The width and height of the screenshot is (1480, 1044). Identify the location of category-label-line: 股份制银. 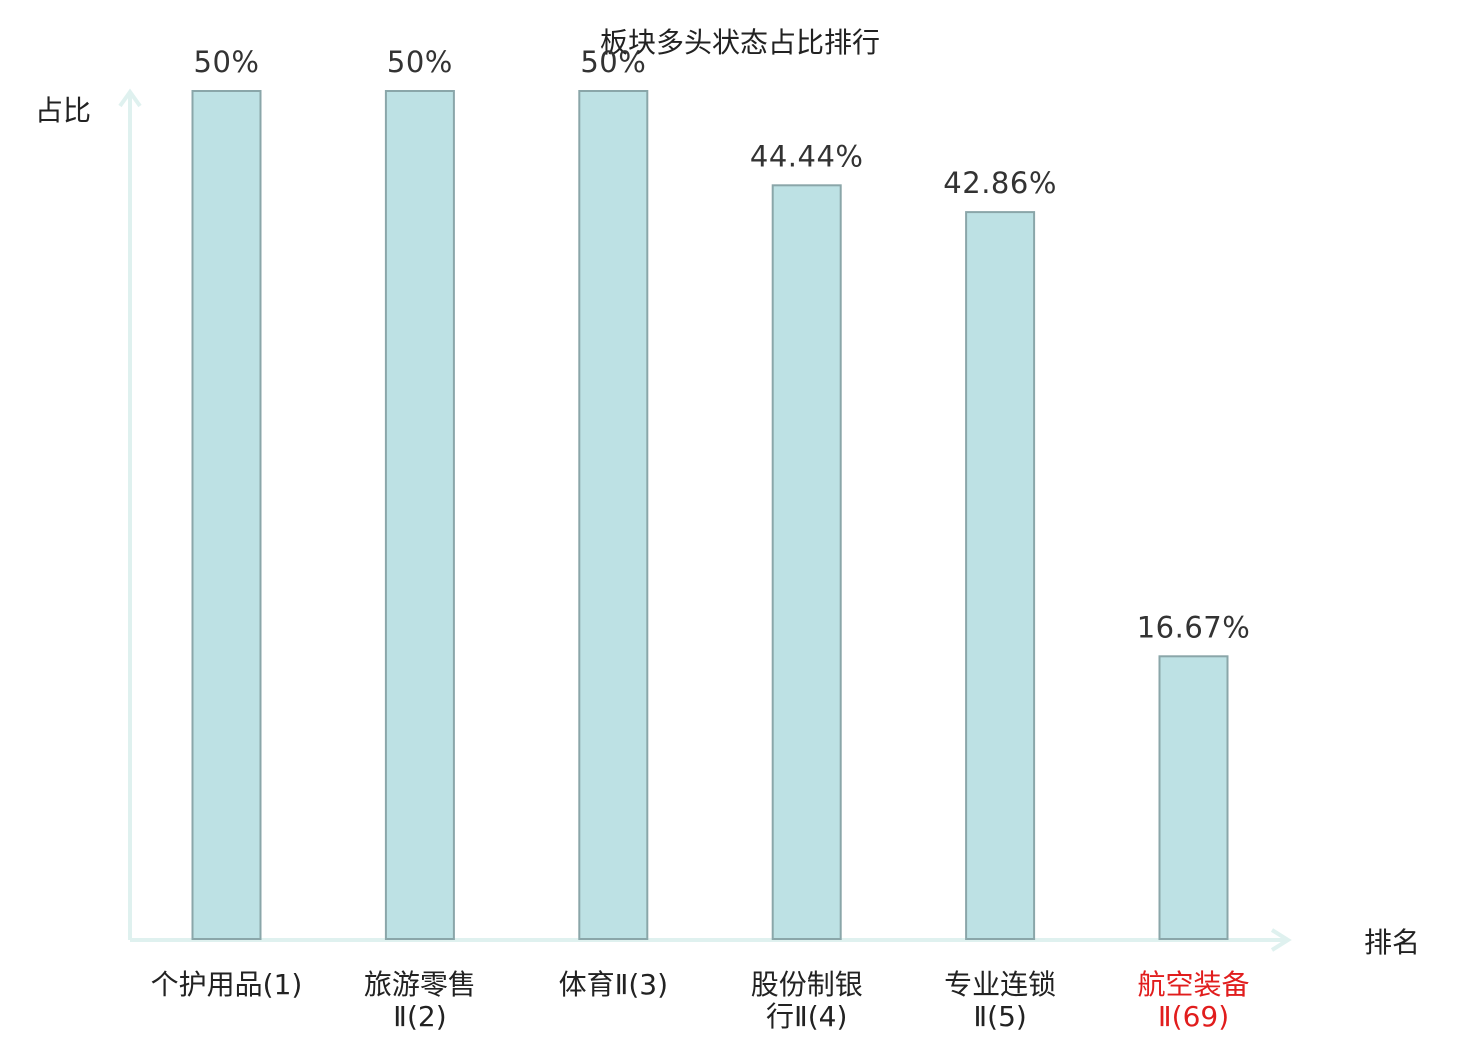
(807, 984).